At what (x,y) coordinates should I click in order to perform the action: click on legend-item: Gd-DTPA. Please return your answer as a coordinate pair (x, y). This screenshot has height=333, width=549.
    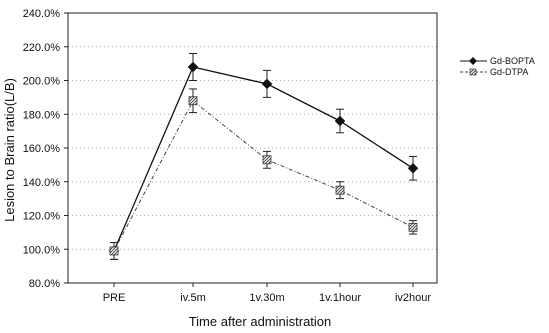
    Looking at the image, I should click on (494, 72).